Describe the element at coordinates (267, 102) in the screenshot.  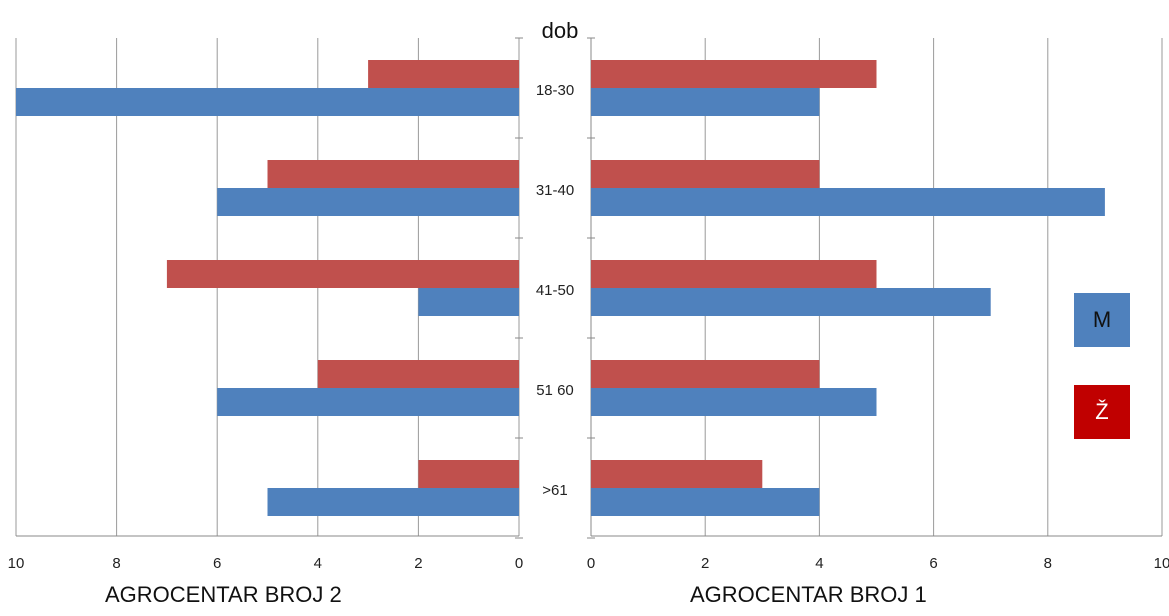
I see `bar-p0-s1-c0` at that location.